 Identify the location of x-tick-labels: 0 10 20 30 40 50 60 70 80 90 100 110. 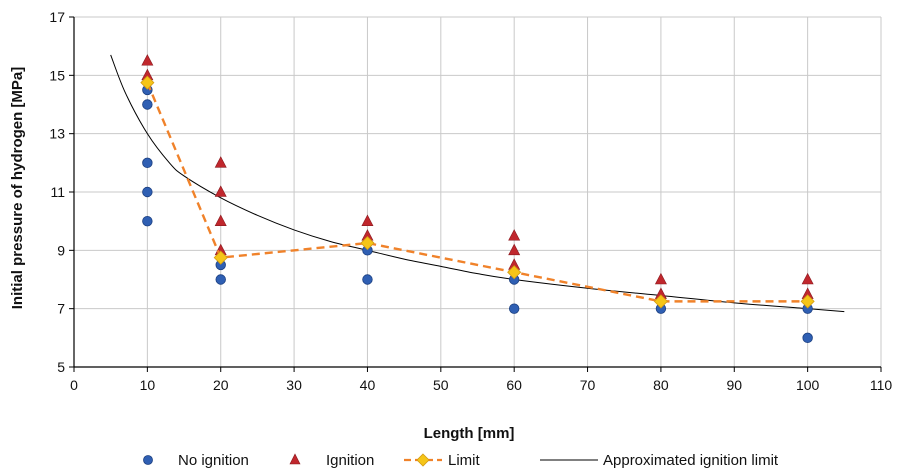
(481, 385).